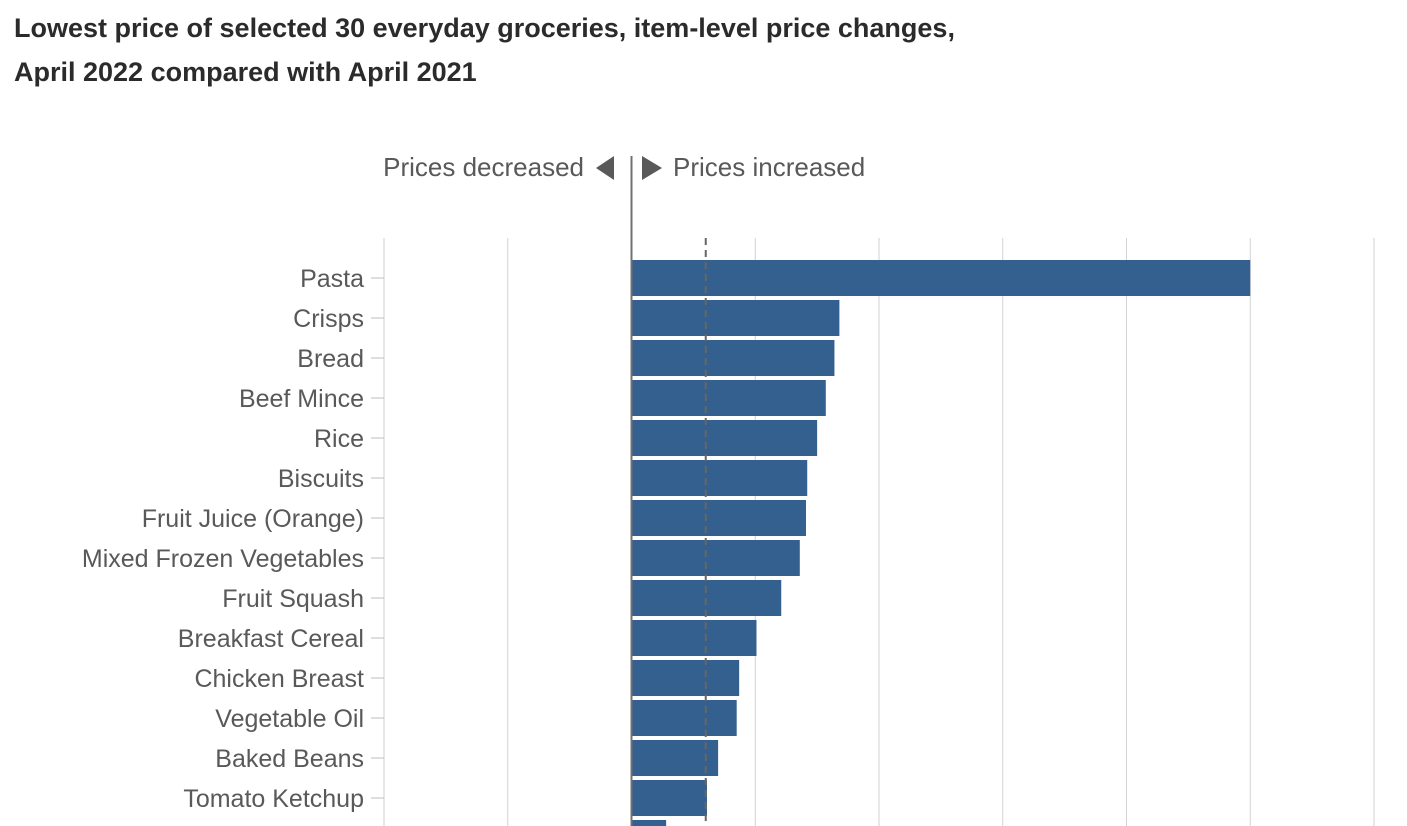 The width and height of the screenshot is (1407, 826). Describe the element at coordinates (330, 359) in the screenshot. I see `category-label: Bread` at that location.